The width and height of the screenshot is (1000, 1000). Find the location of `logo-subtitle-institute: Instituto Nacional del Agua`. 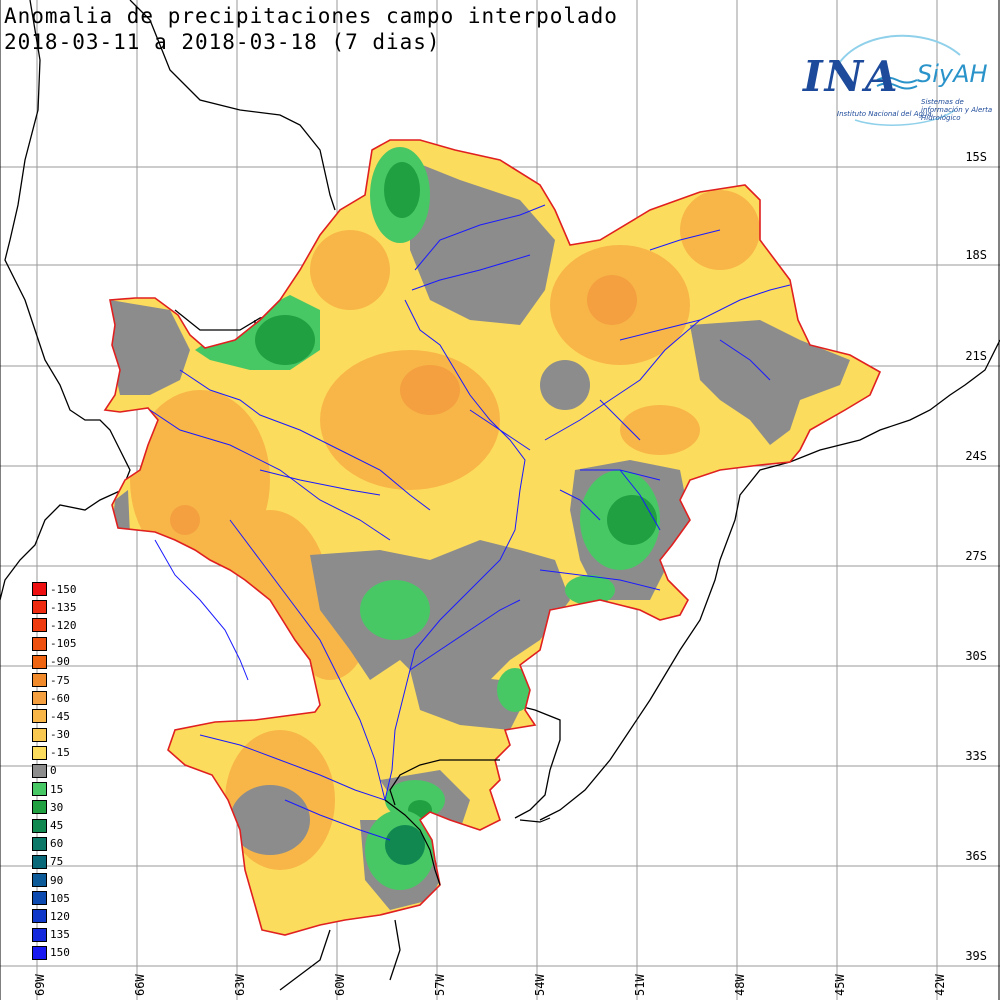

logo-subtitle-institute: Instituto Nacional del Agua is located at coordinates (884, 114).